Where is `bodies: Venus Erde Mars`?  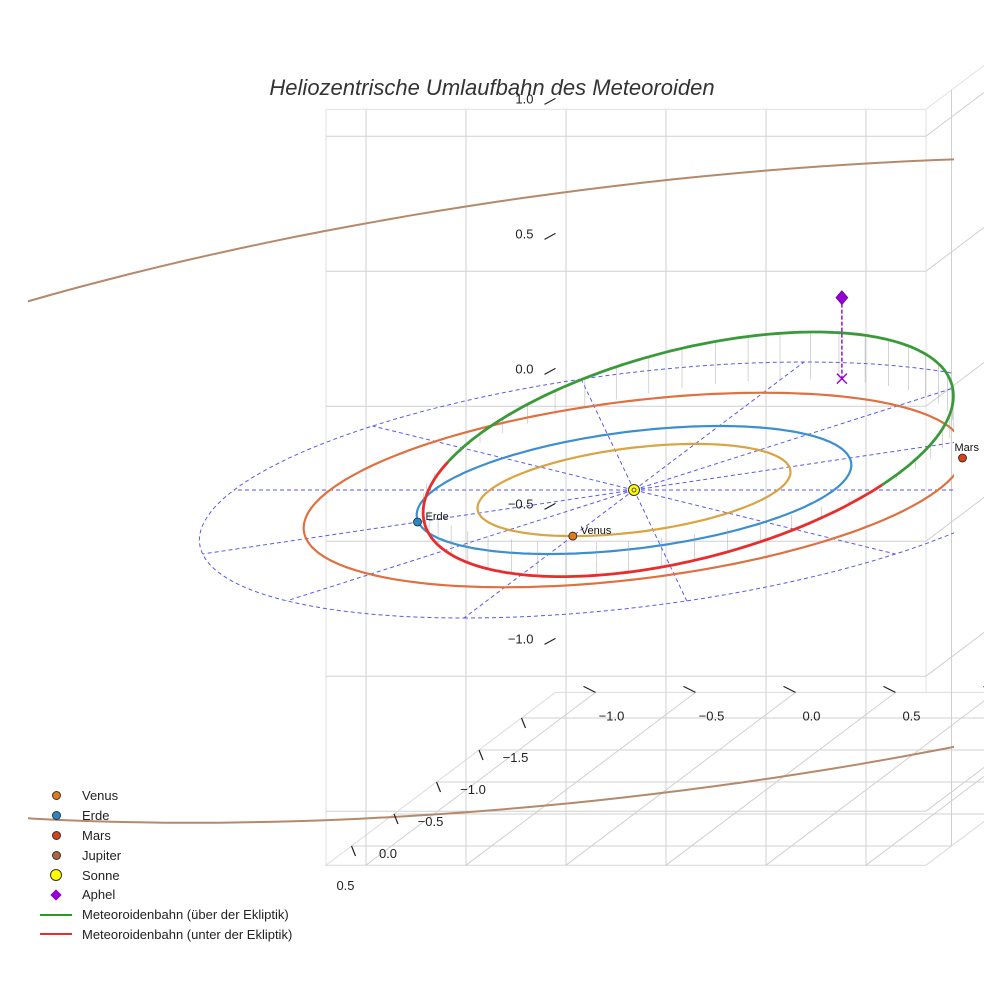 bodies: Venus Erde Mars is located at coordinates (696, 415).